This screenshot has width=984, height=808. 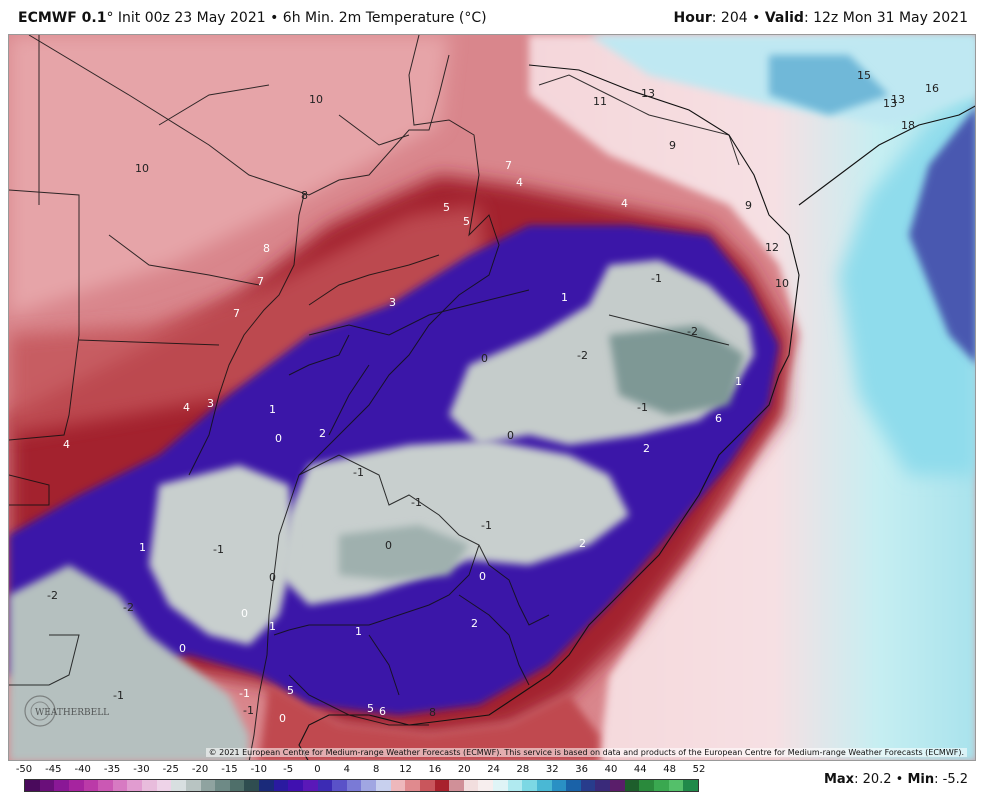 What do you see at coordinates (885, 18) in the screenshot?
I see `valid-value: : 12z Mon 31 May 2021` at bounding box center [885, 18].